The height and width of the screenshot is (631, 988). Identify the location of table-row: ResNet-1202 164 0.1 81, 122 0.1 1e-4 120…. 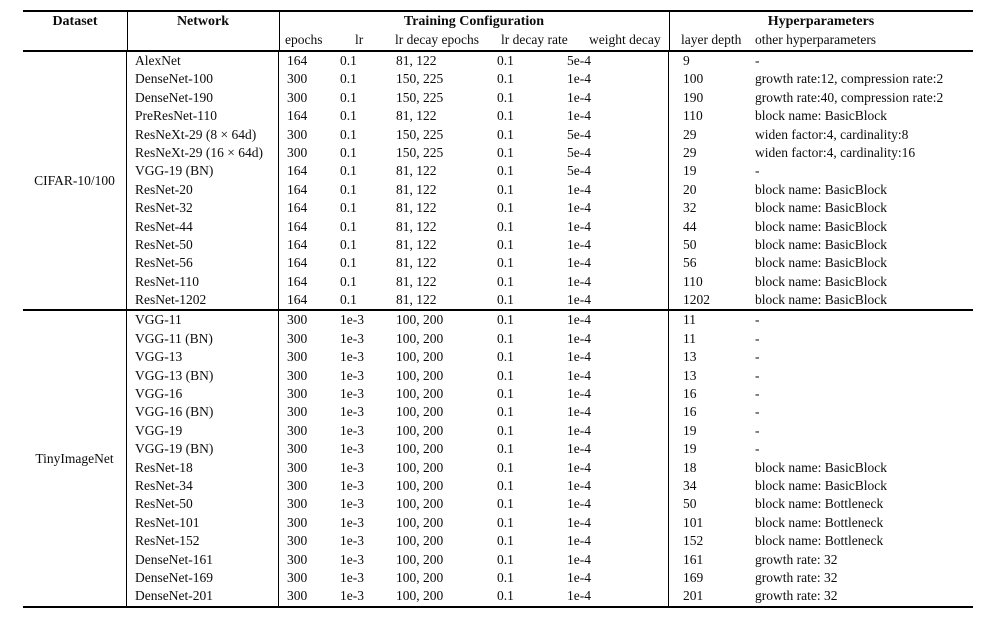
(550, 300).